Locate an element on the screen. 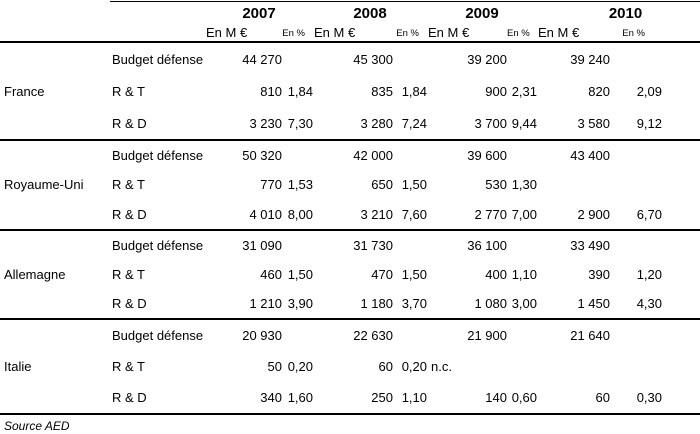 This screenshot has width=700, height=434. meur-value: 21 900 is located at coordinates (487, 335).